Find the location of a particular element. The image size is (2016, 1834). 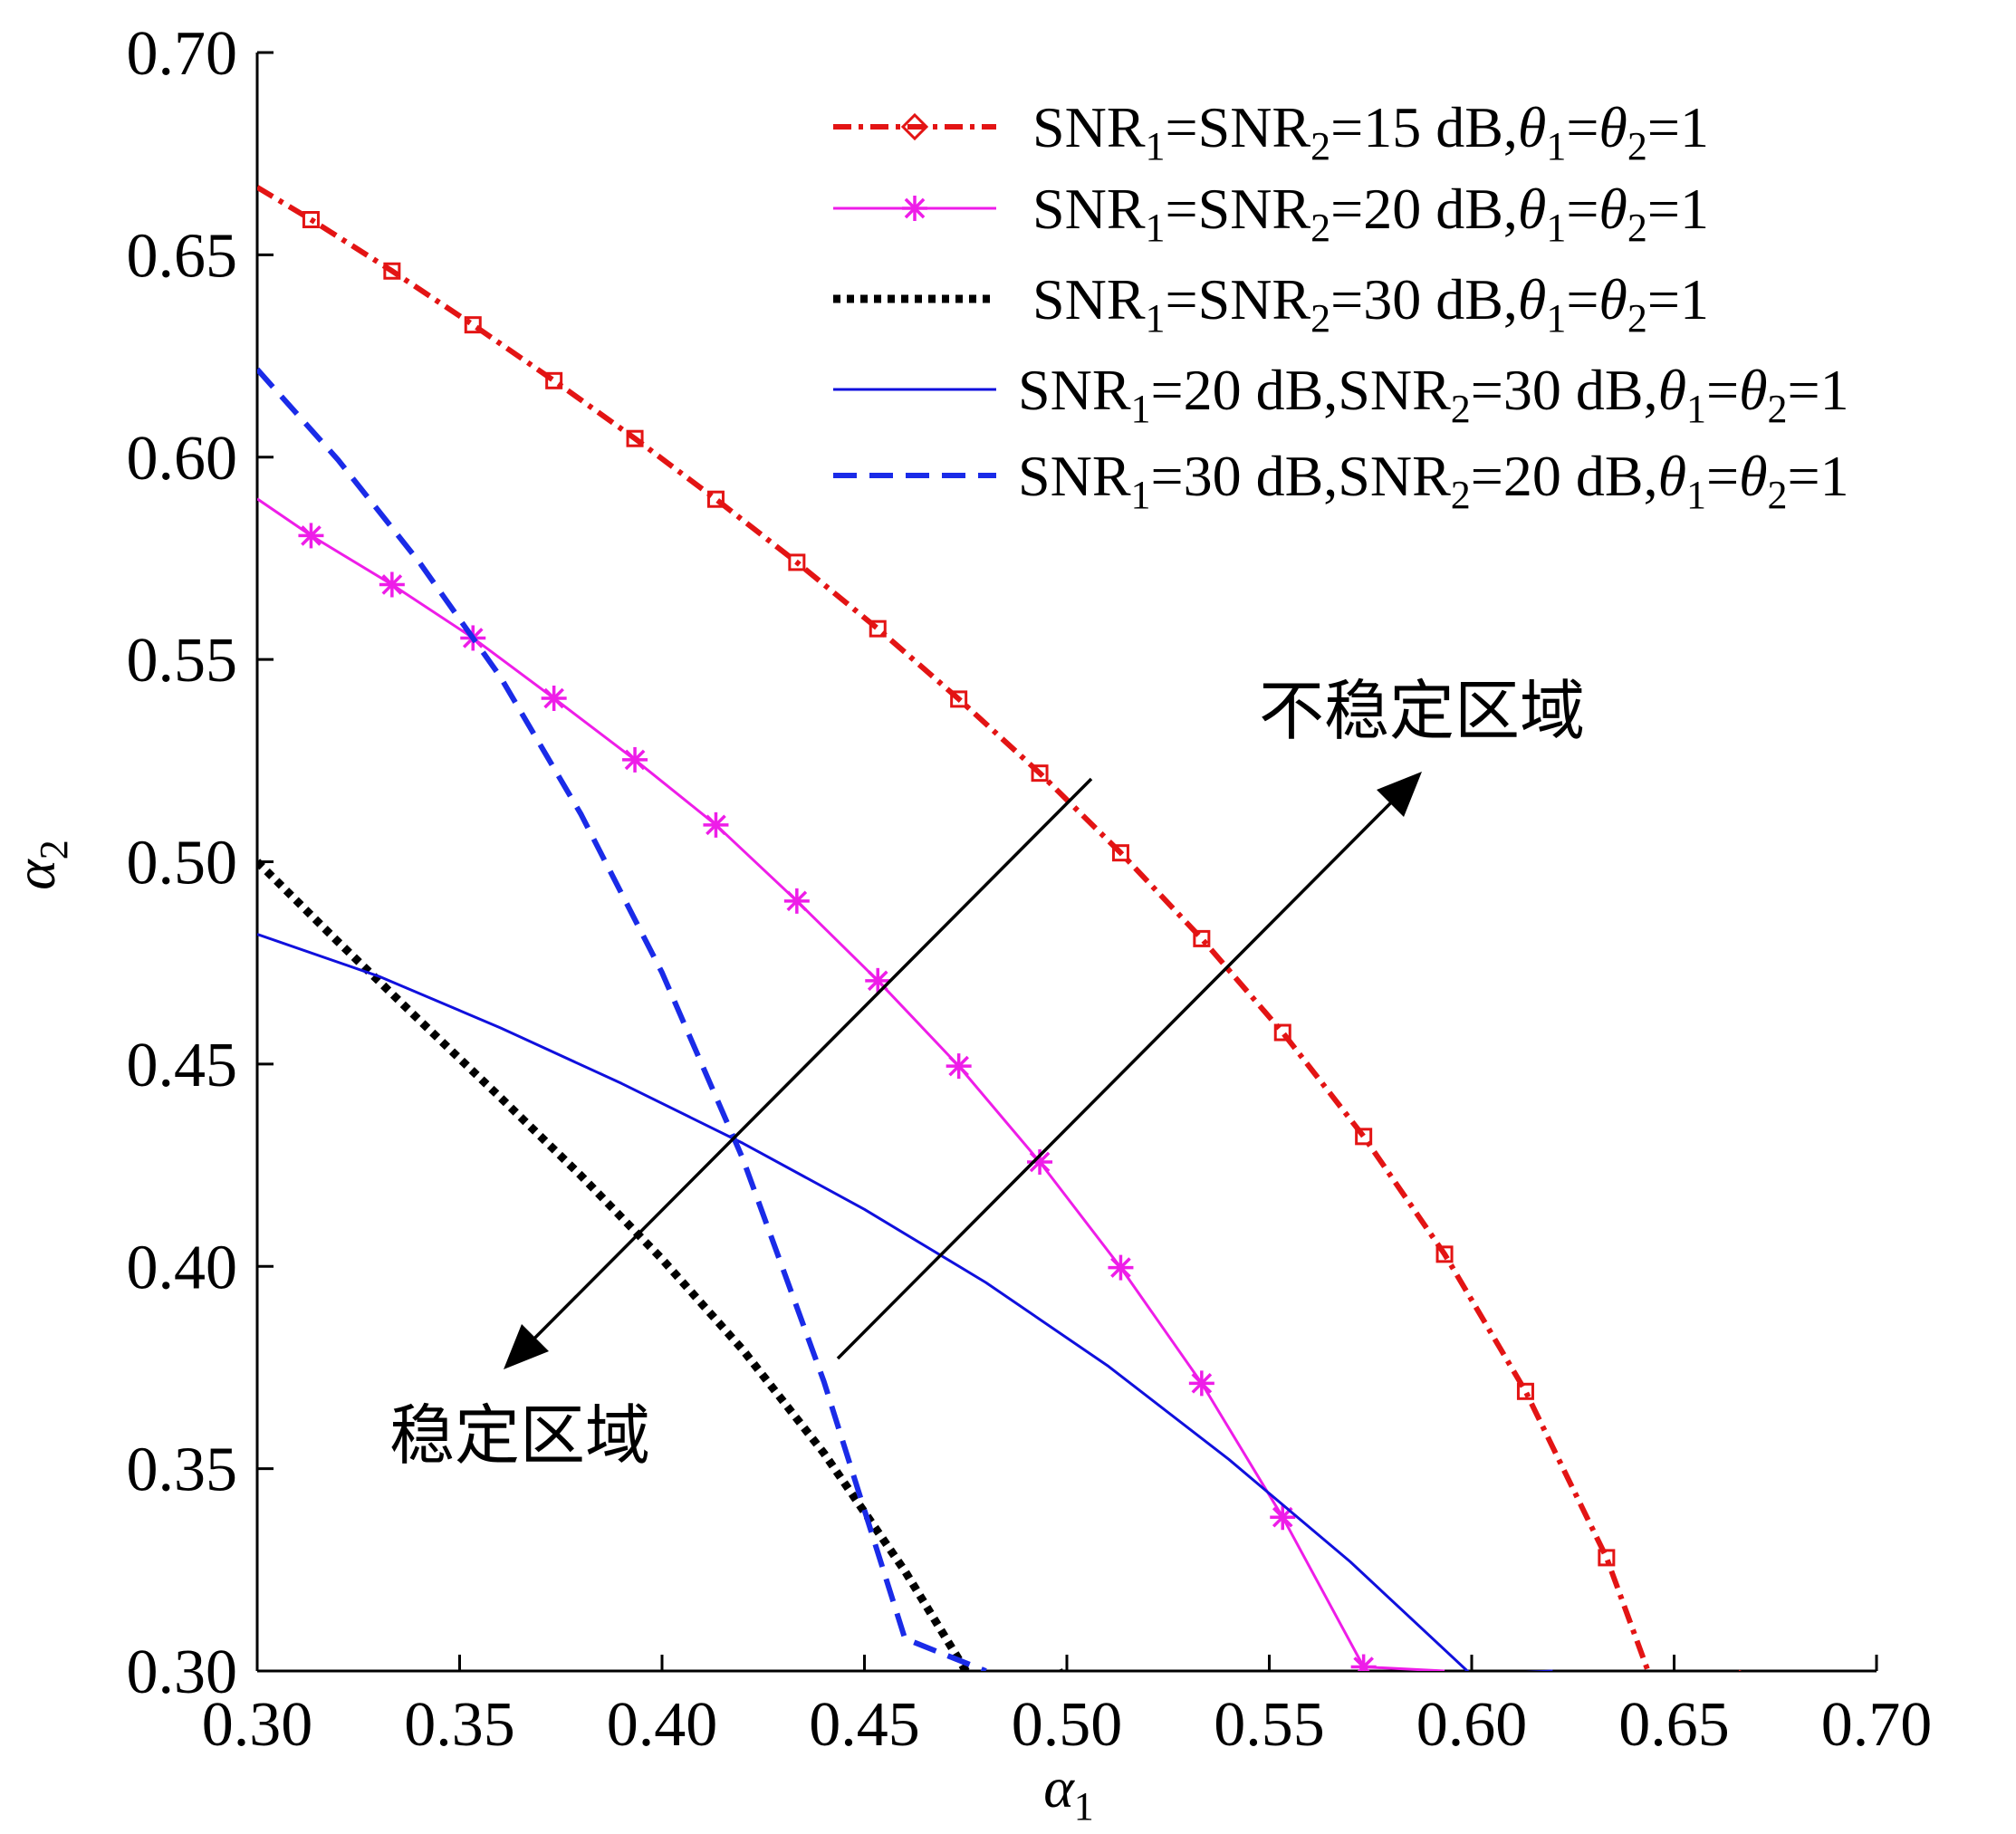

y-tick-label: 0.60 is located at coordinates (183, 459).